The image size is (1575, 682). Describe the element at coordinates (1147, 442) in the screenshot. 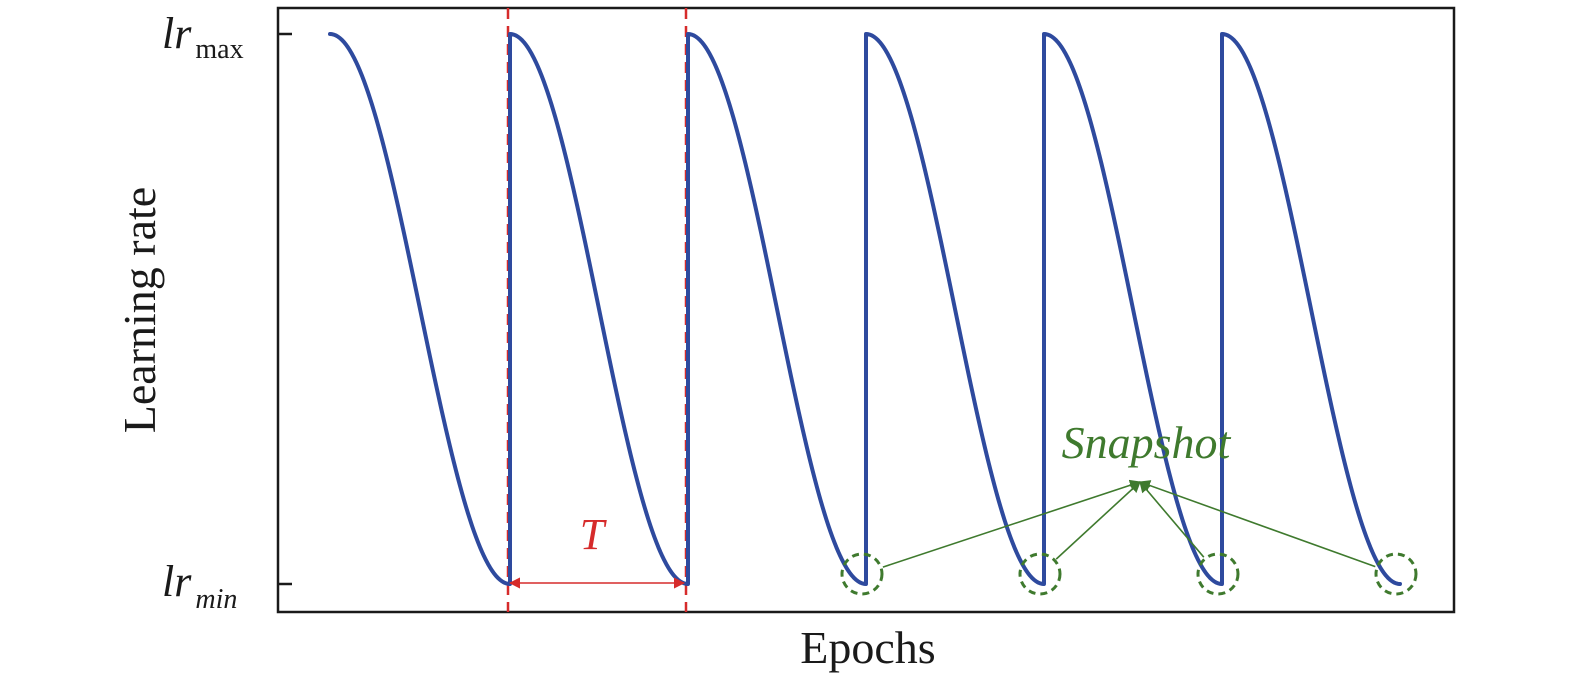

I see `snapshot-label: Snapshot` at that location.